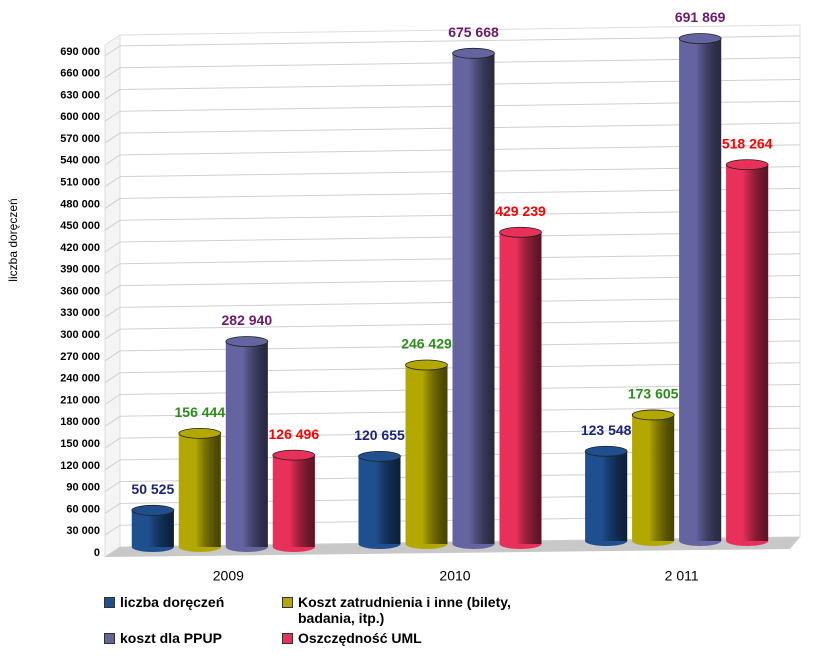 This screenshot has width=821, height=662. I want to click on y-tick-label: 30 000, so click(83, 531).